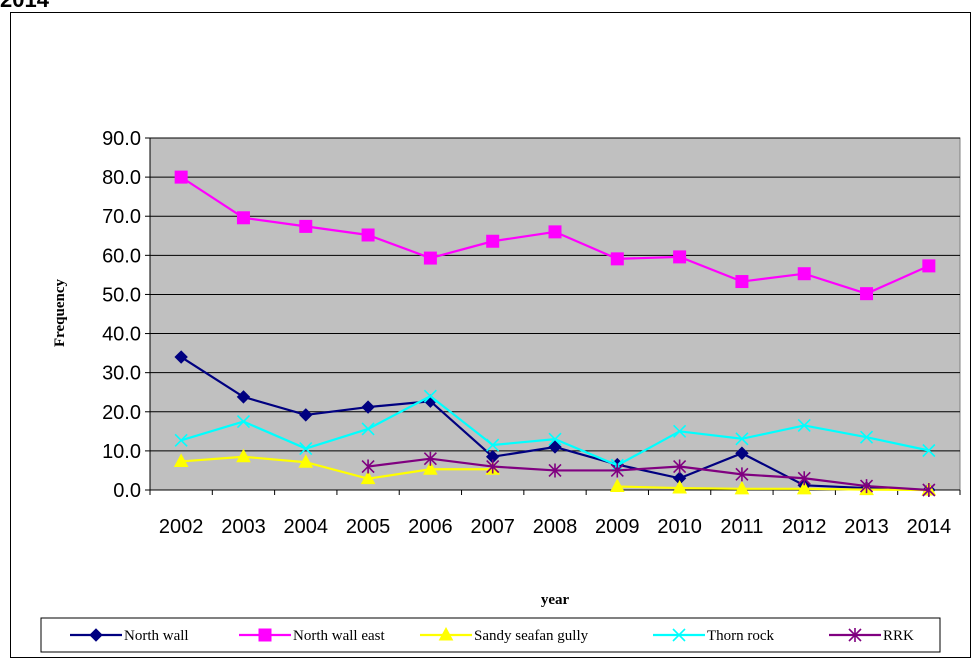 The width and height of the screenshot is (974, 662). I want to click on x-axis-title: year, so click(555, 600).